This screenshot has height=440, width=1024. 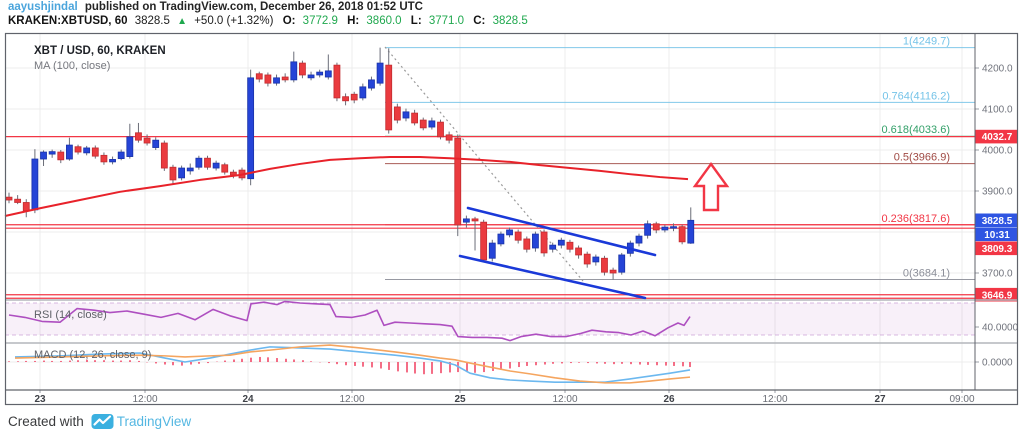 What do you see at coordinates (349, 321) in the screenshot?
I see `rsi-line` at bounding box center [349, 321].